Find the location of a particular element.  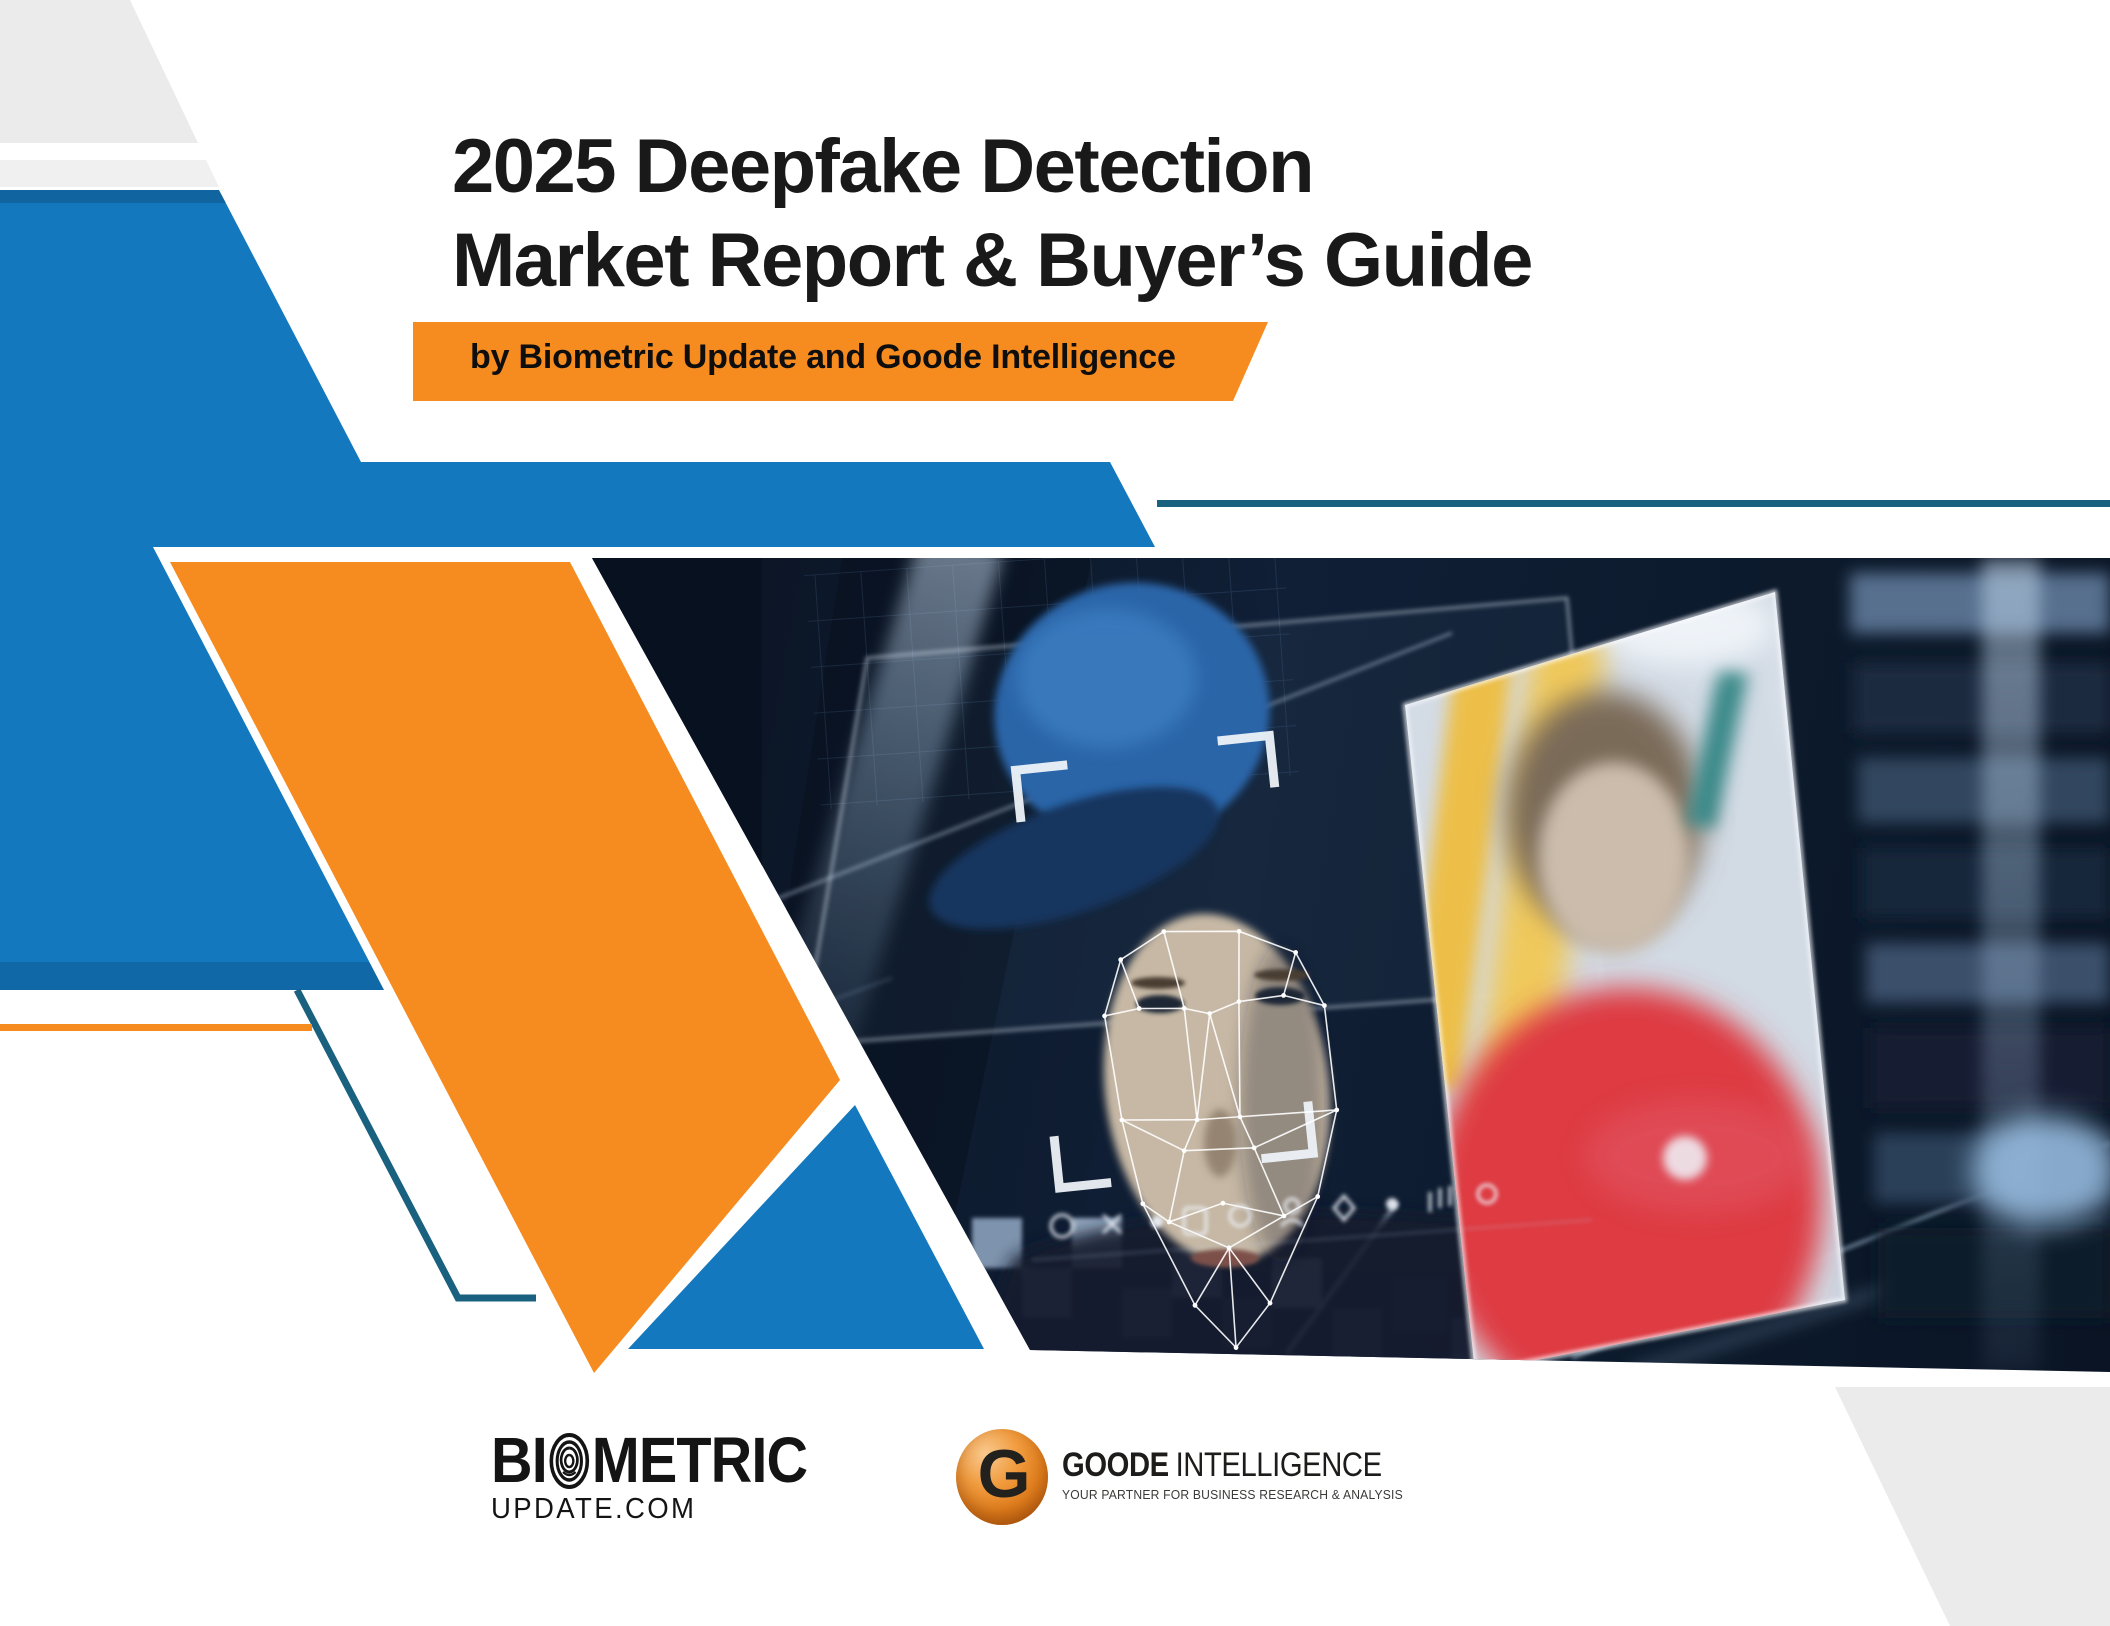

mouth is located at coordinates (1225, 1258).